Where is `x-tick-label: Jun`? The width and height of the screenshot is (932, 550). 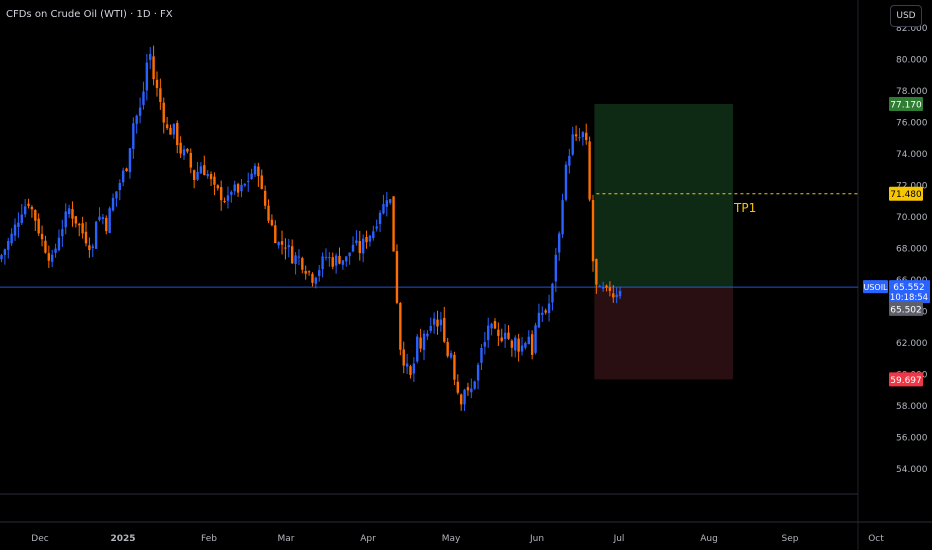
x-tick-label: Jun is located at coordinates (536, 539).